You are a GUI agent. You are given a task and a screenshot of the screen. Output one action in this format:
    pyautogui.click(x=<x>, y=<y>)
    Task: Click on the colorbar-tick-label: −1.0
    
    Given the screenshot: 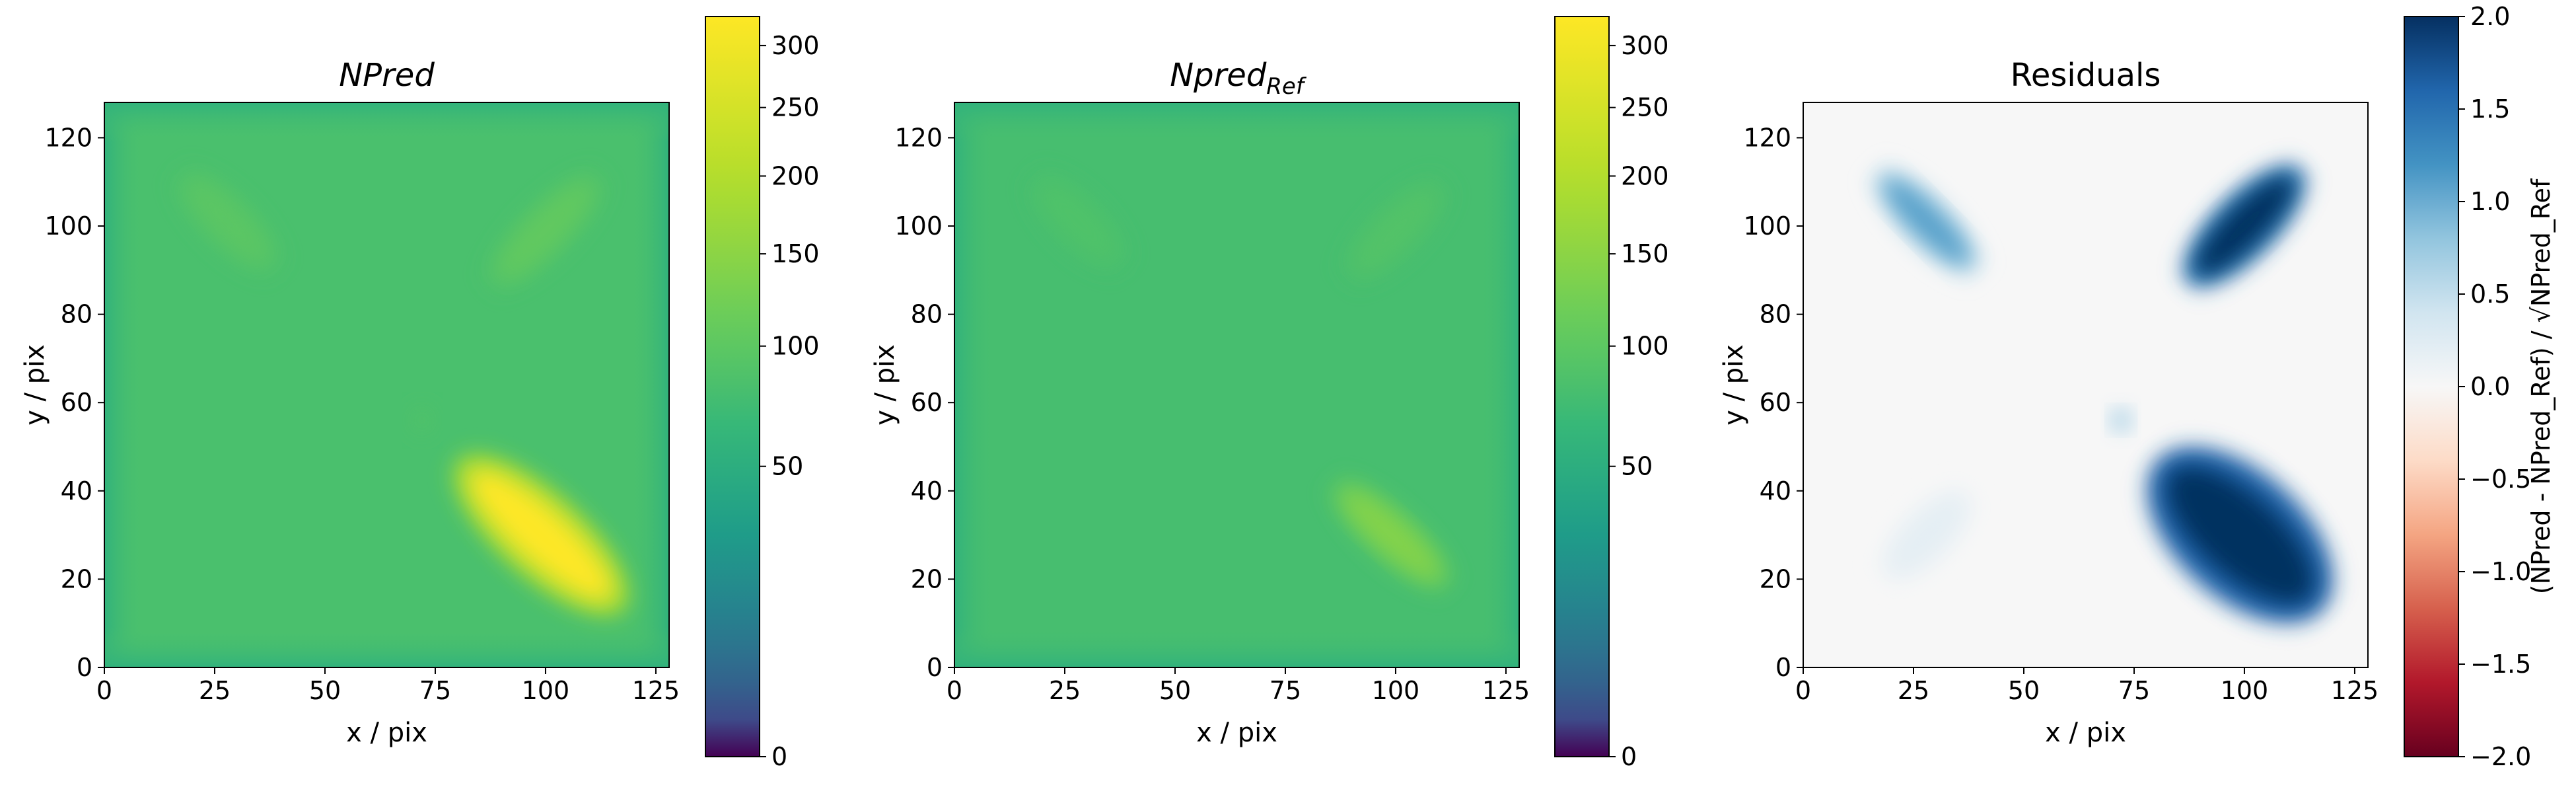 What is the action you would take?
    pyautogui.click(x=2501, y=571)
    